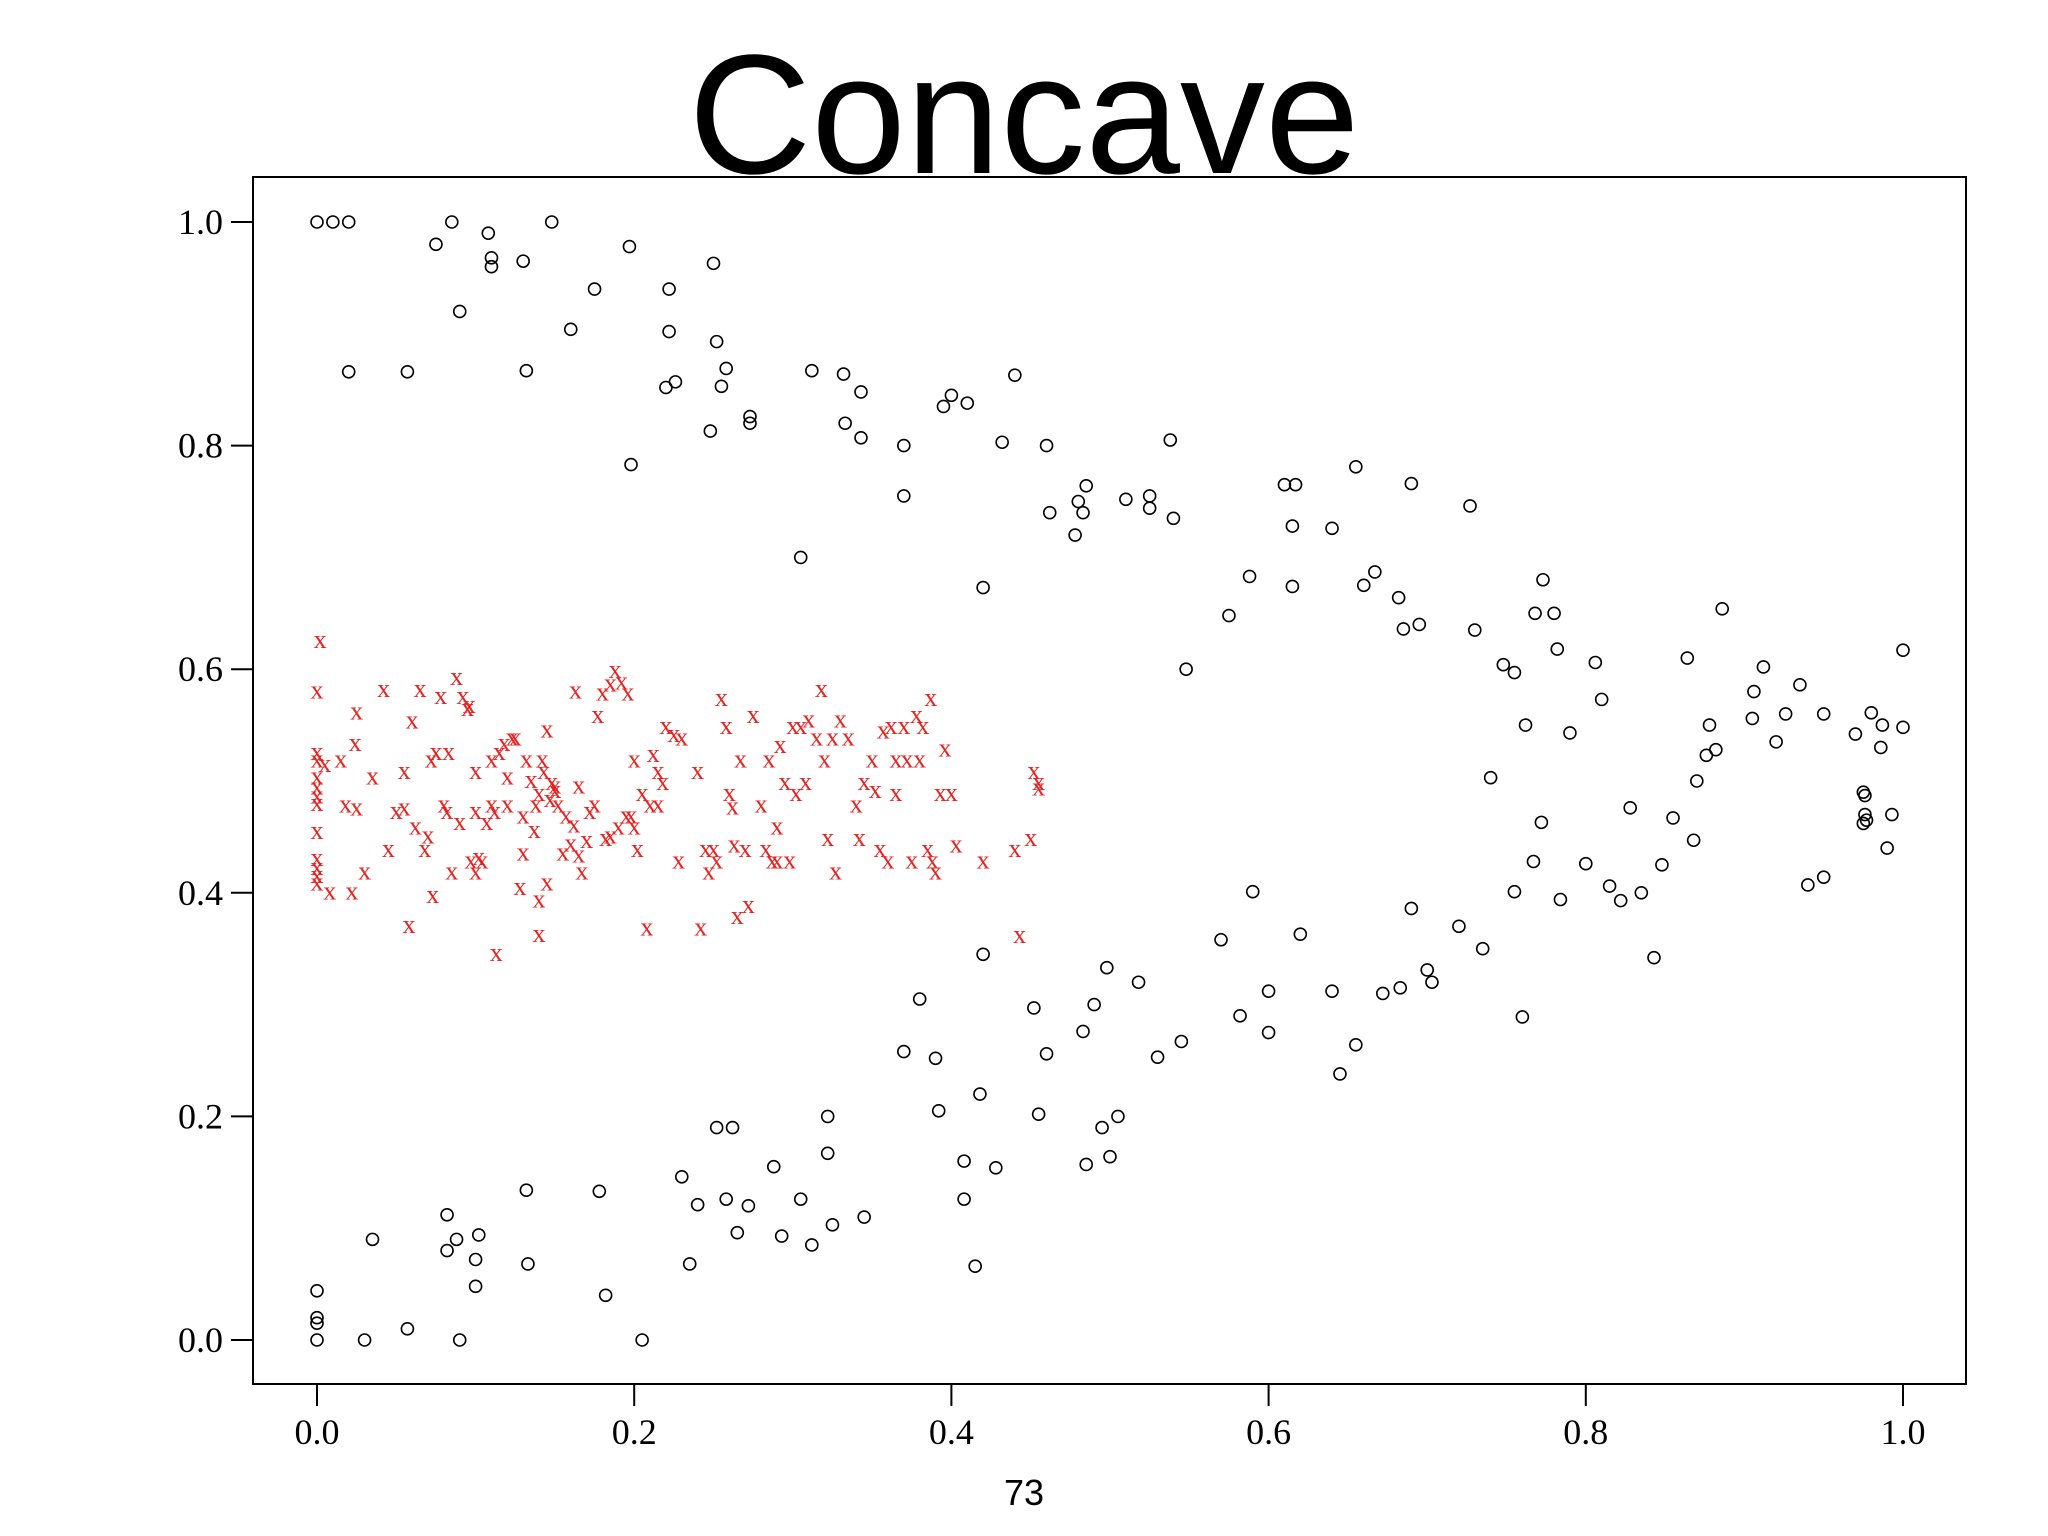 The height and width of the screenshot is (1536, 2048). What do you see at coordinates (200, 669) in the screenshot?
I see `y-tick-label: 0.6` at bounding box center [200, 669].